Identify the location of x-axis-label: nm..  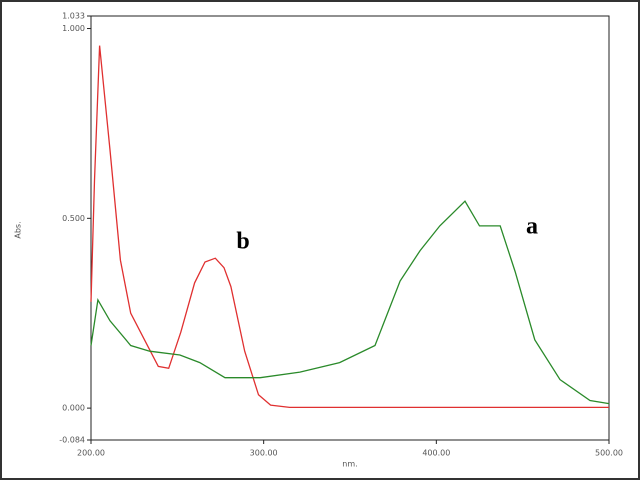
(349, 464).